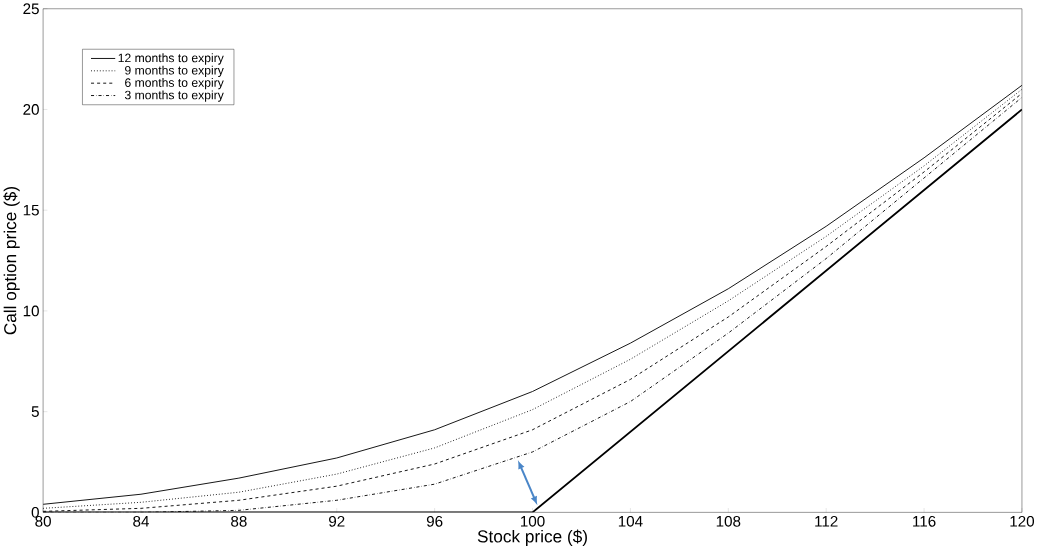  I want to click on x-tick-label: 92, so click(337, 521).